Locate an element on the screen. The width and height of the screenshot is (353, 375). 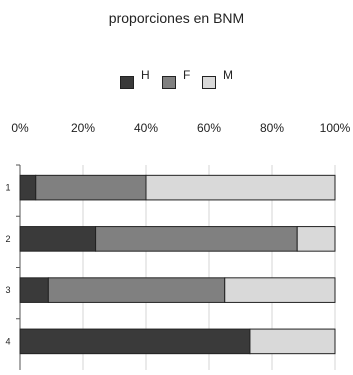
legend-swatch-h is located at coordinates (127, 82).